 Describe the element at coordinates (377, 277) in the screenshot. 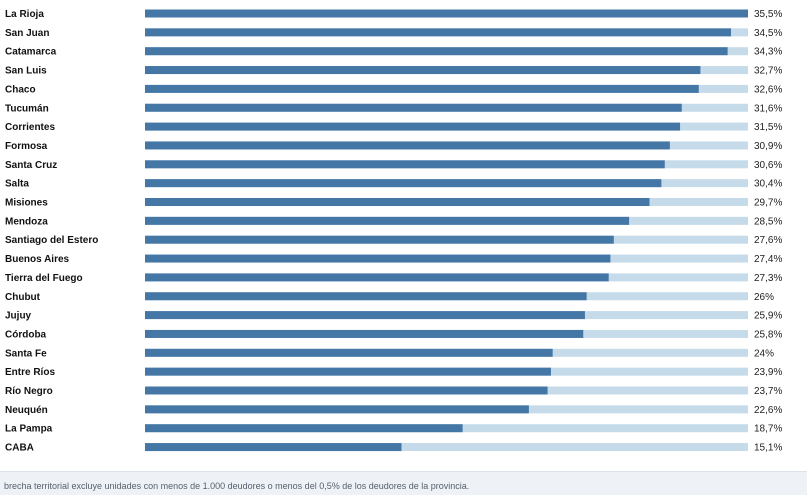

I see `bar-tierra-del-fuego` at that location.